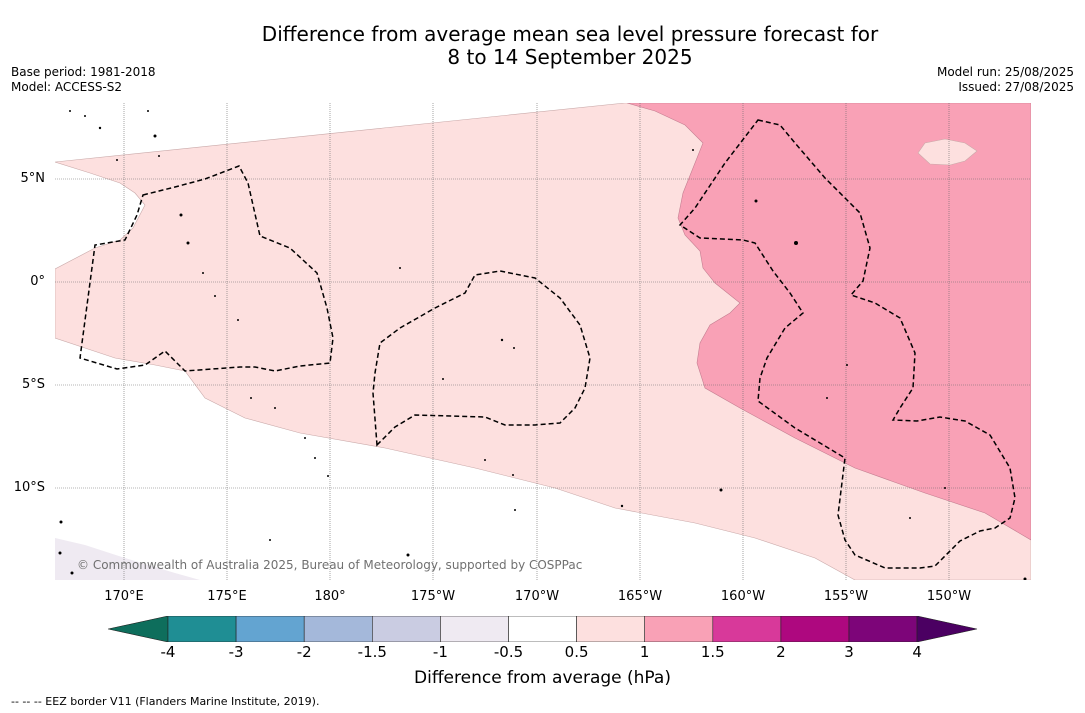  I want to click on lon-label-180: 180°, so click(330, 596).